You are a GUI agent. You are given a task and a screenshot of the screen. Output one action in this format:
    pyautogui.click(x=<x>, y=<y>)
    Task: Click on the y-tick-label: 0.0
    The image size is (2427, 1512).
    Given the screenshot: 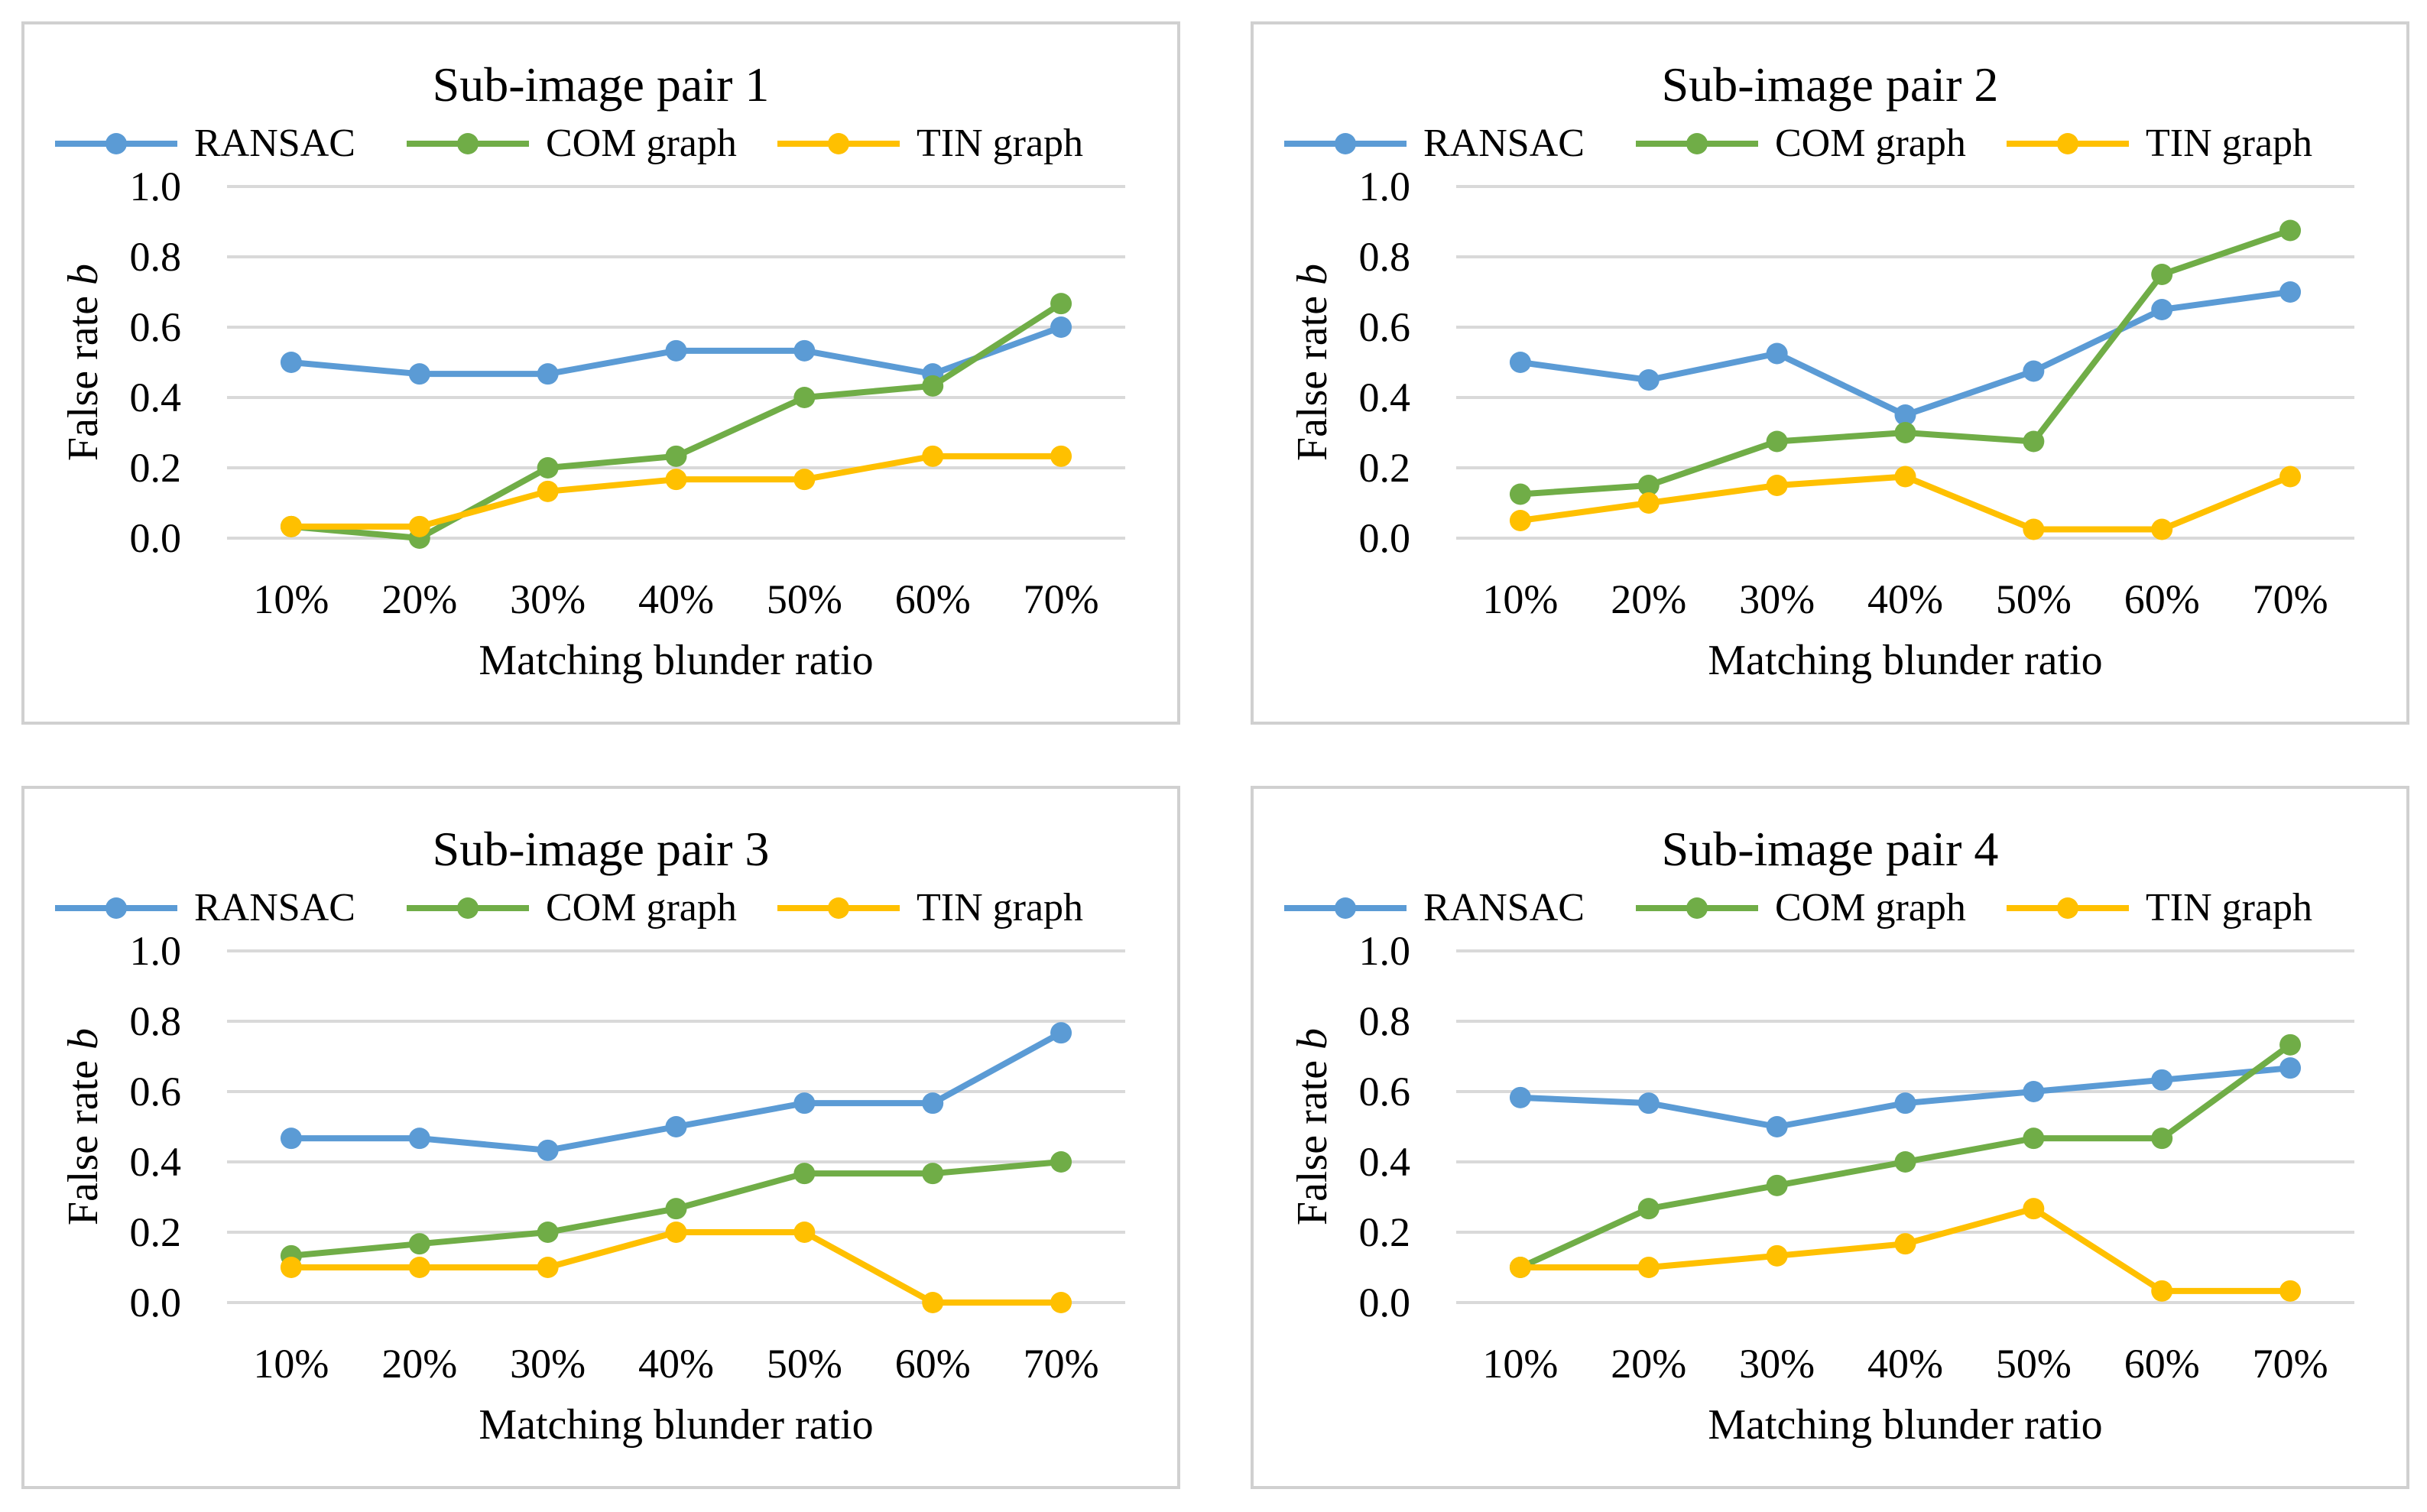 What is the action you would take?
    pyautogui.click(x=1385, y=538)
    